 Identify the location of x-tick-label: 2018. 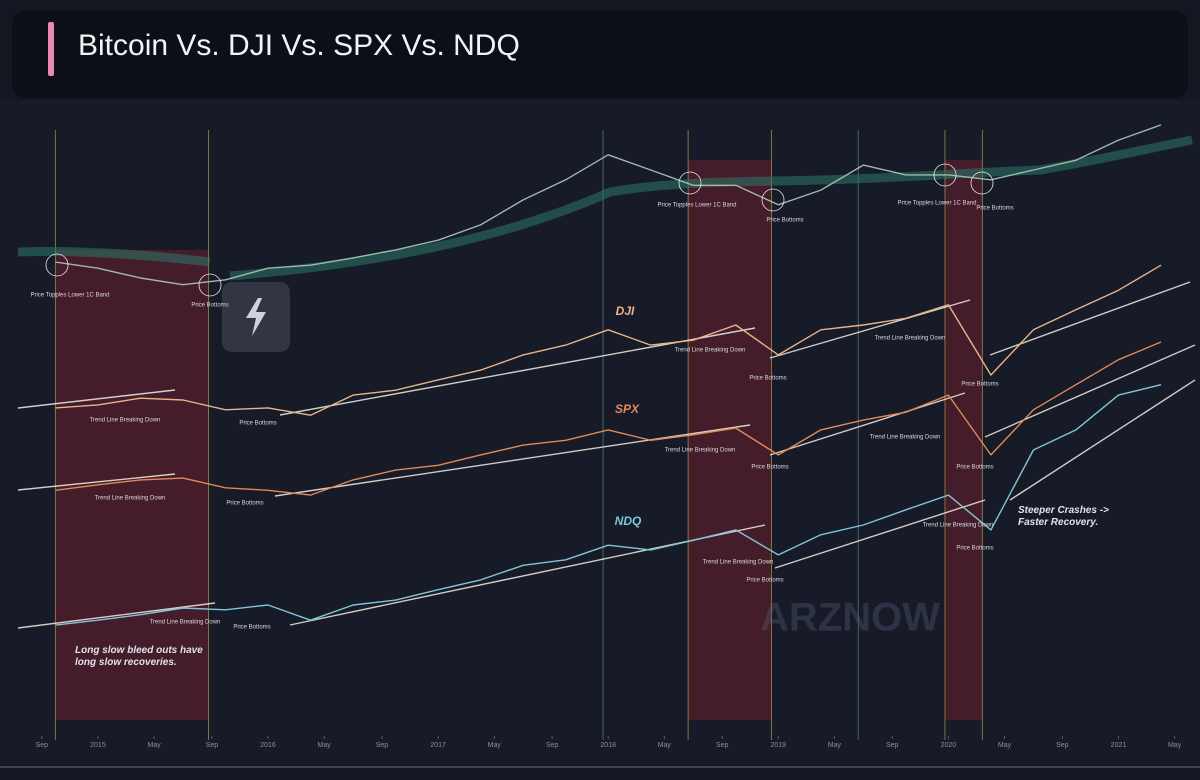
(608, 745).